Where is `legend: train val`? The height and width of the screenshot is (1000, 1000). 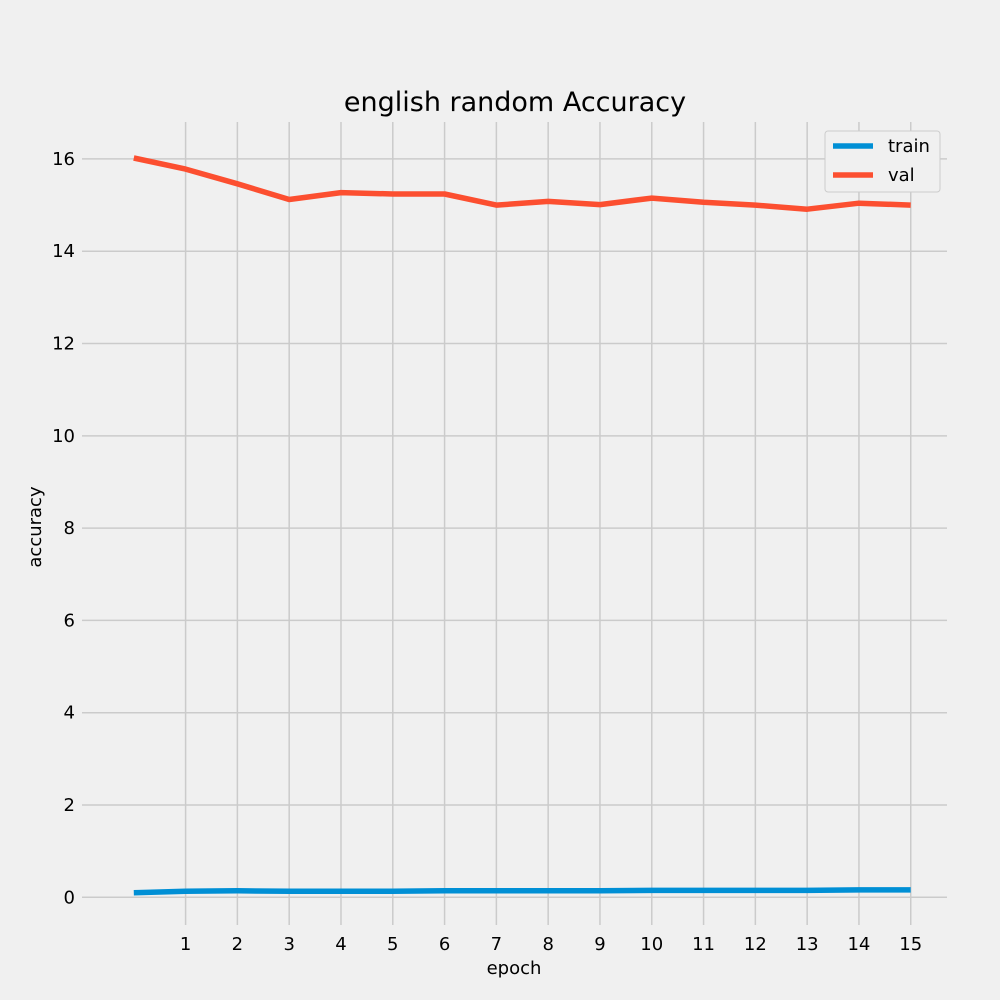 legend: train val is located at coordinates (882, 161).